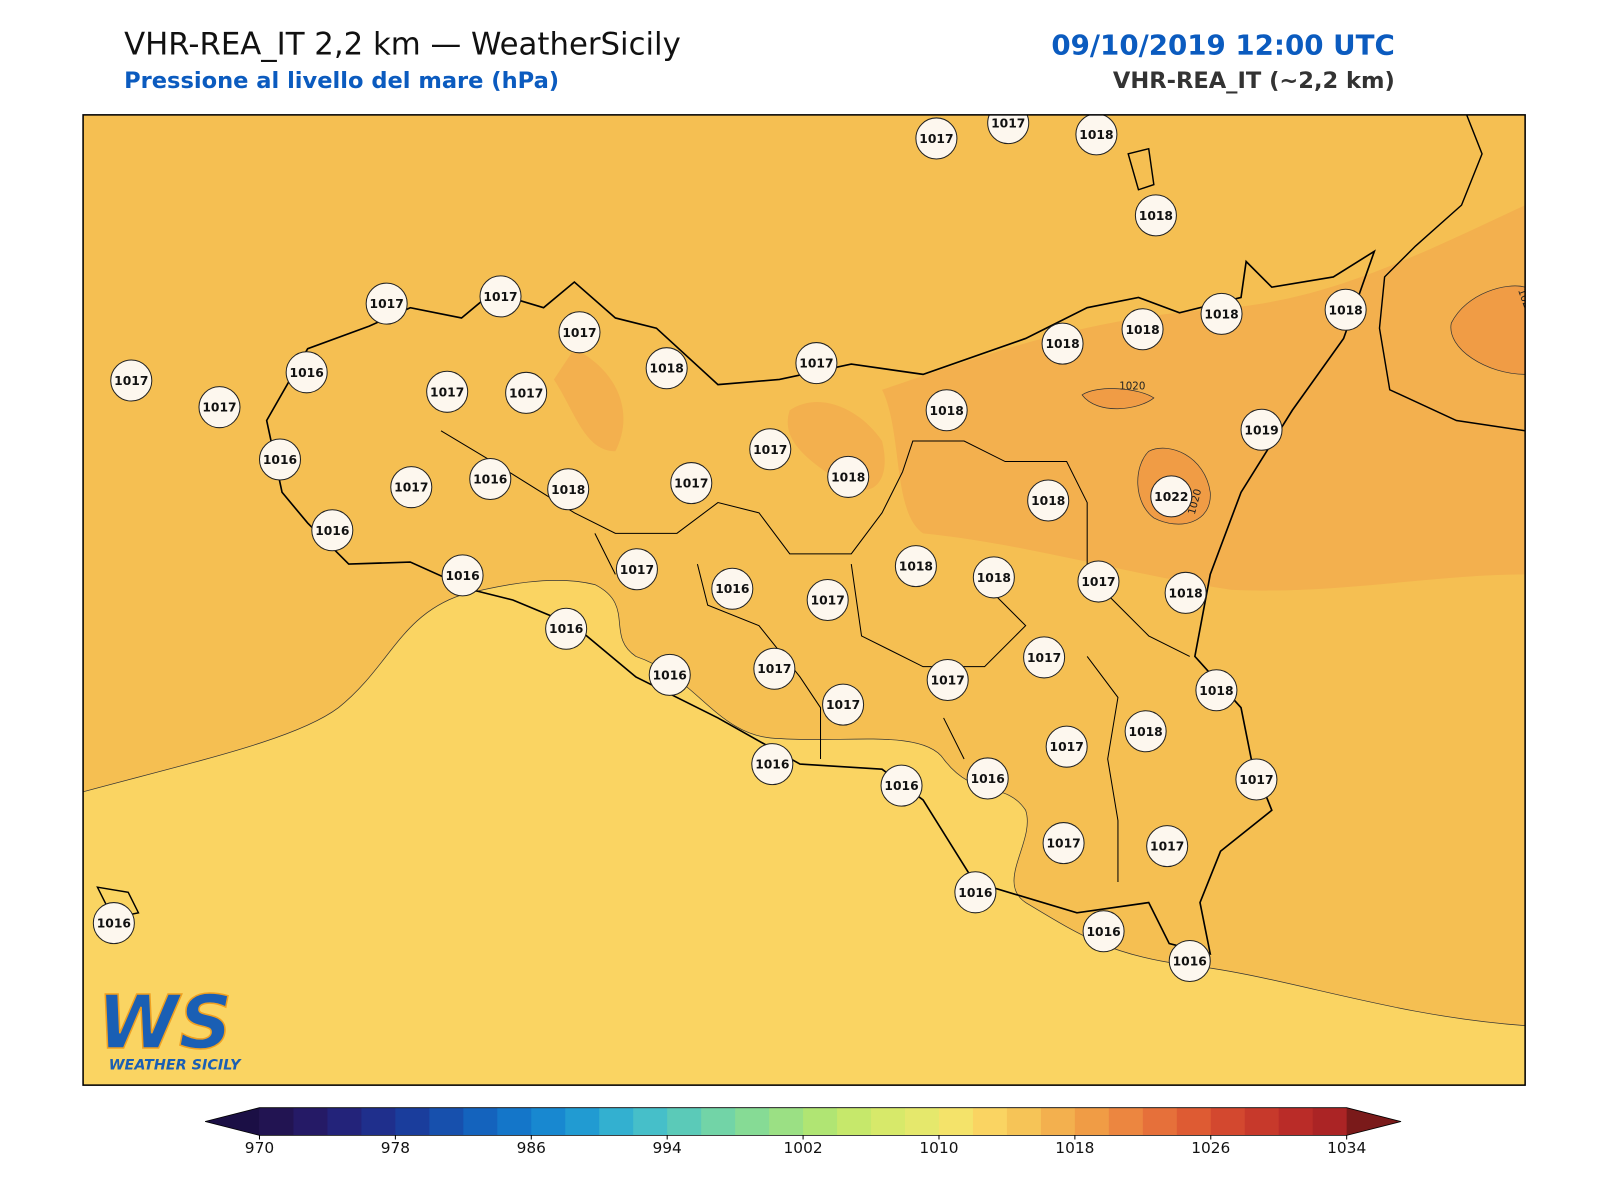 This screenshot has height=1204, width=1600. What do you see at coordinates (1074, 1148) in the screenshot?
I see `colorbar-tick-label: 1018` at bounding box center [1074, 1148].